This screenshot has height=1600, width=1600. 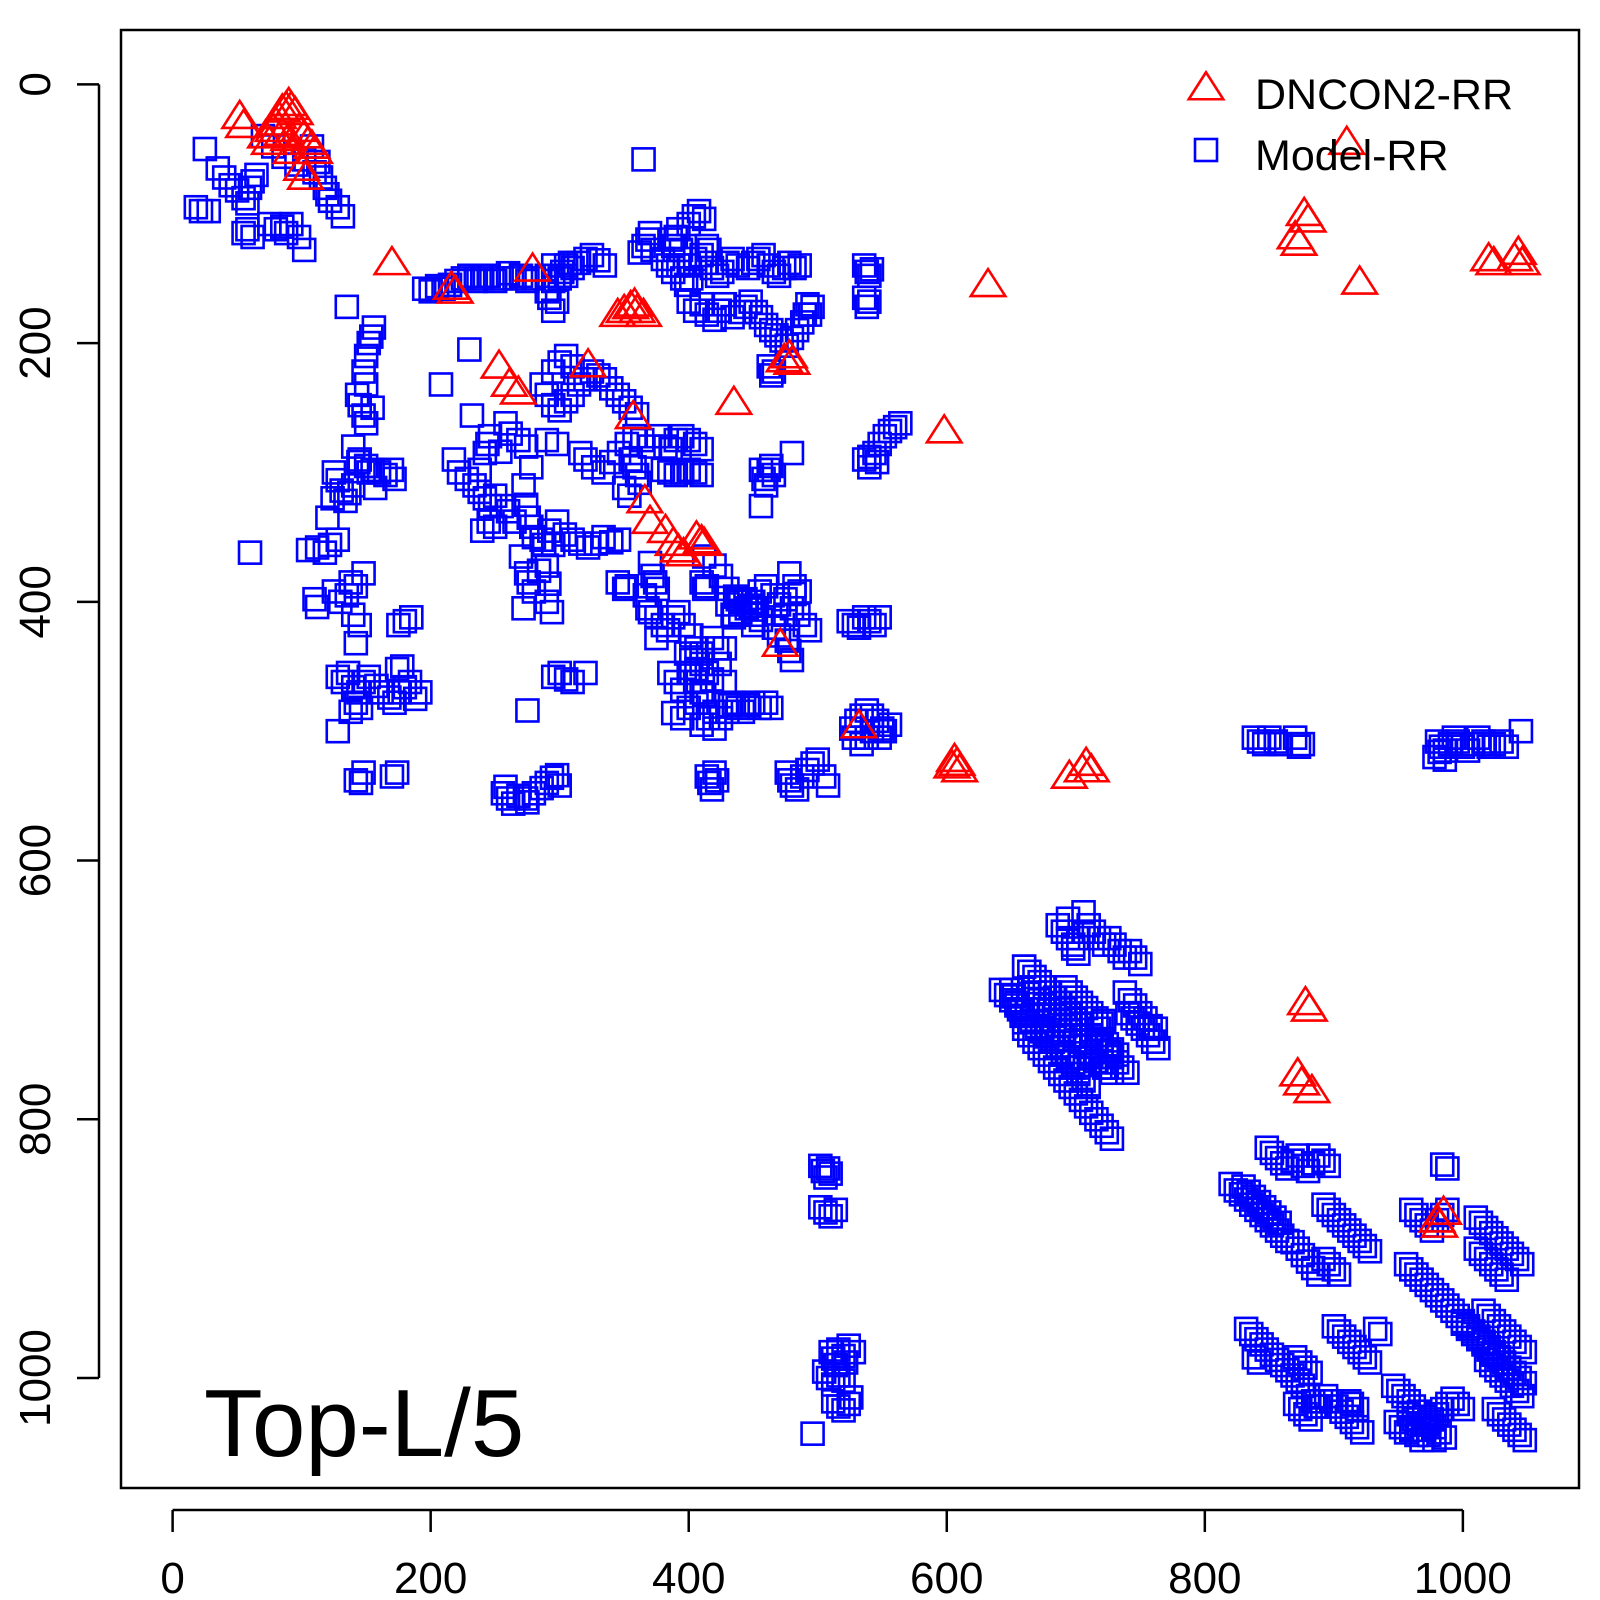 What do you see at coordinates (946, 1577) in the screenshot?
I see `x-tick-label: 600` at bounding box center [946, 1577].